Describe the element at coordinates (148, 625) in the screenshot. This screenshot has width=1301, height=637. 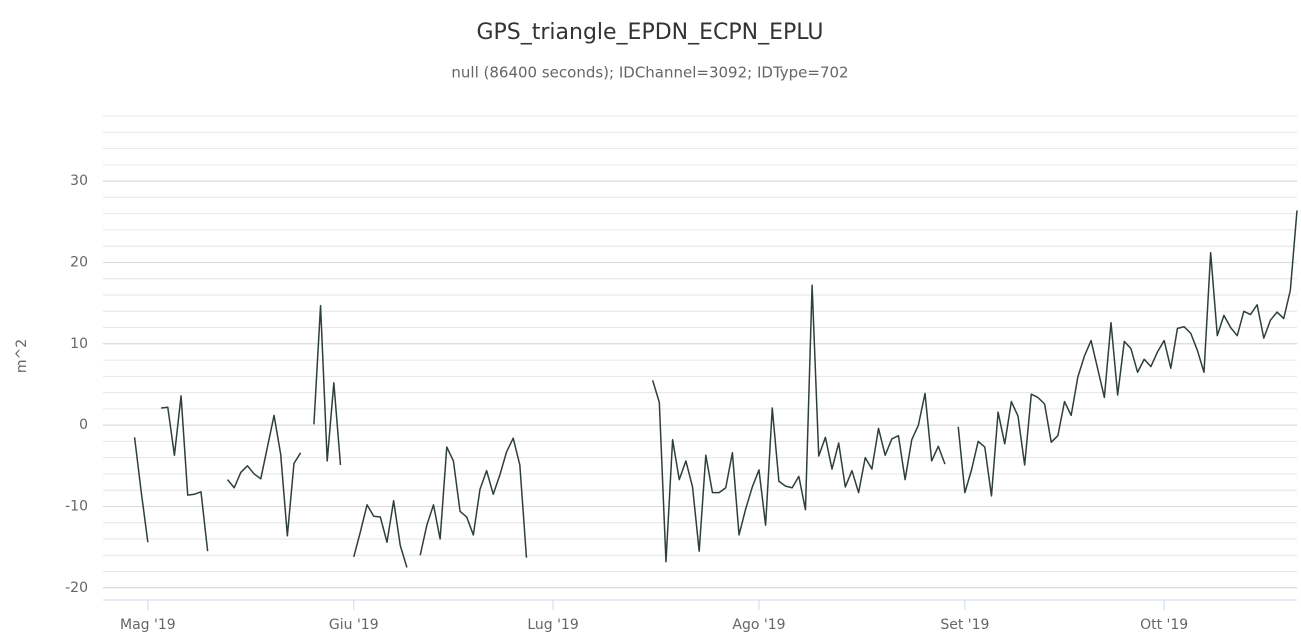
I see `x-tick-label: Mag '19` at that location.